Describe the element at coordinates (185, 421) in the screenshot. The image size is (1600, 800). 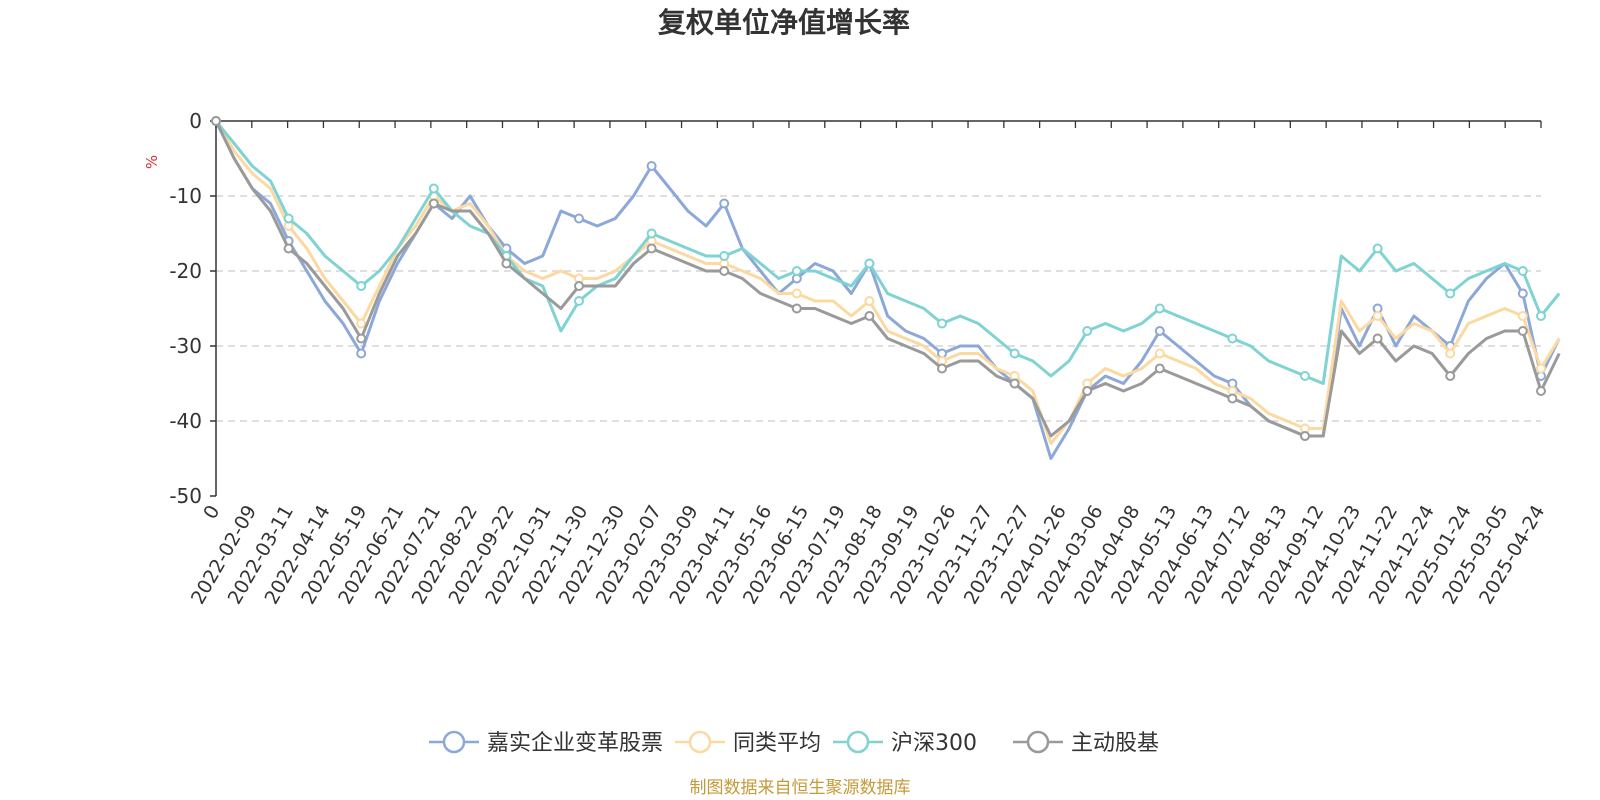
I see `y-tick-label: -40` at that location.